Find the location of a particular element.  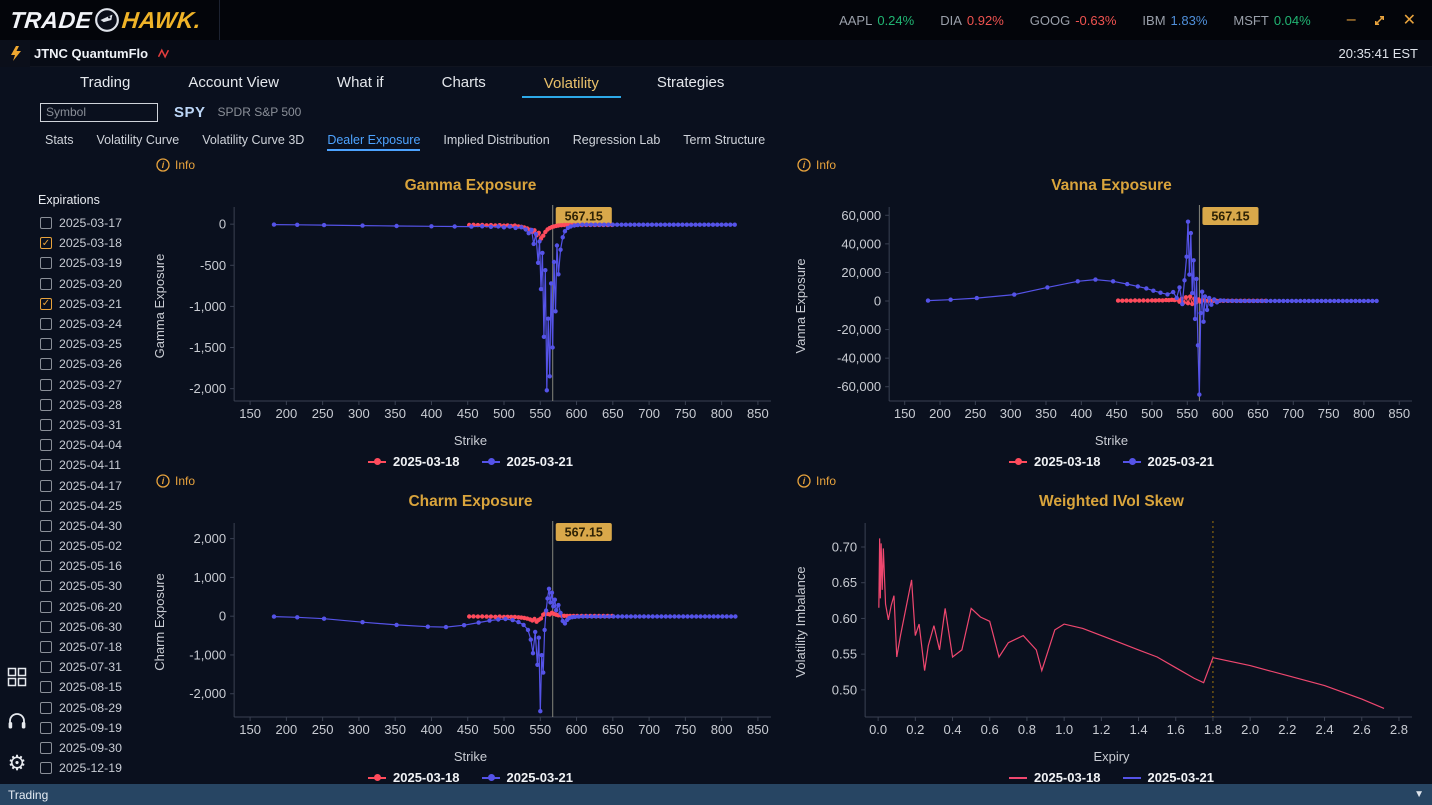

expiration-row-2025-08-29: 2025-08-29 is located at coordinates (92, 708).